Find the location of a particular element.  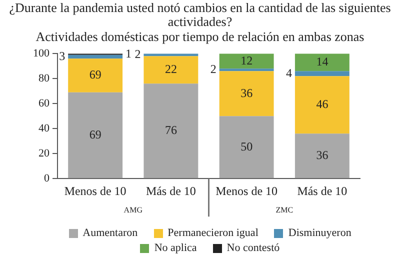

data-label: 69 is located at coordinates (95, 134).